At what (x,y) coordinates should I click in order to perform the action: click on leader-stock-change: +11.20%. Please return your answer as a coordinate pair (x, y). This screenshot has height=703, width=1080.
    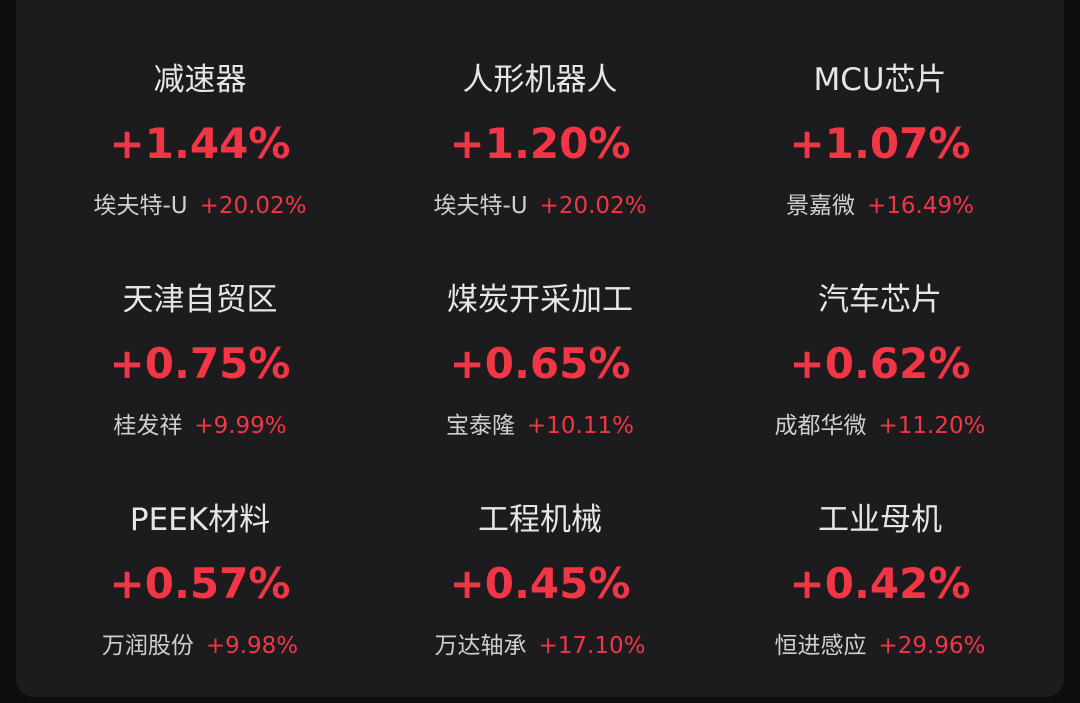
    Looking at the image, I should click on (932, 426).